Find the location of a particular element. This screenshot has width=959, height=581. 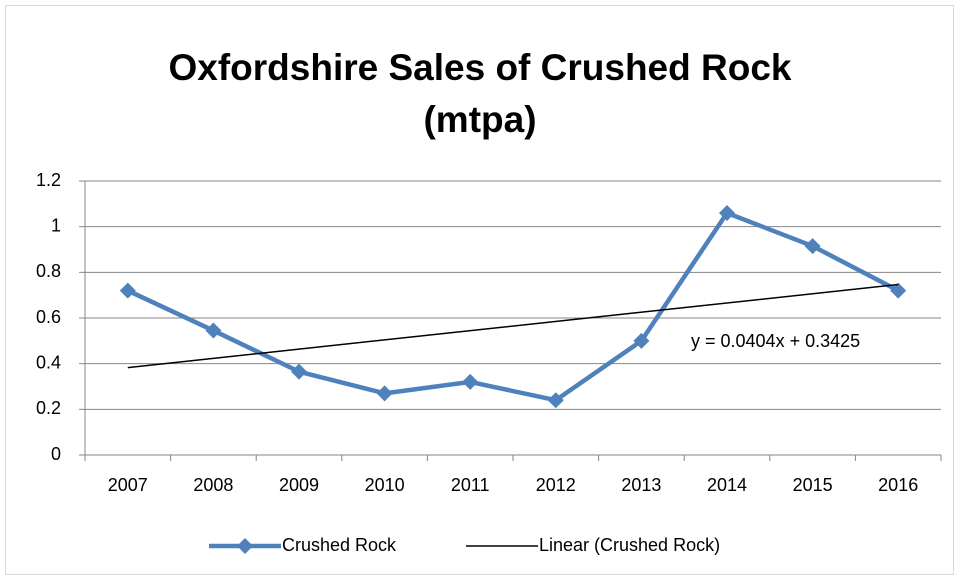

x-tick-label: 2009 is located at coordinates (299, 485).